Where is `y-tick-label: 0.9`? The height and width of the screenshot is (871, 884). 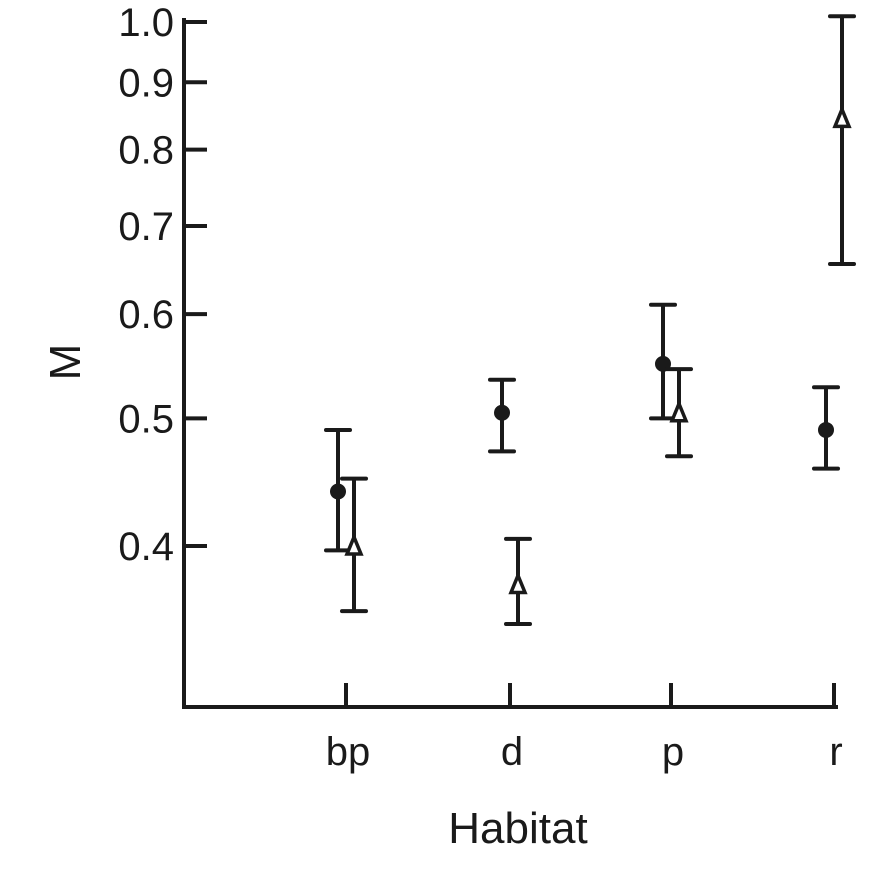 y-tick-label: 0.9 is located at coordinates (146, 83).